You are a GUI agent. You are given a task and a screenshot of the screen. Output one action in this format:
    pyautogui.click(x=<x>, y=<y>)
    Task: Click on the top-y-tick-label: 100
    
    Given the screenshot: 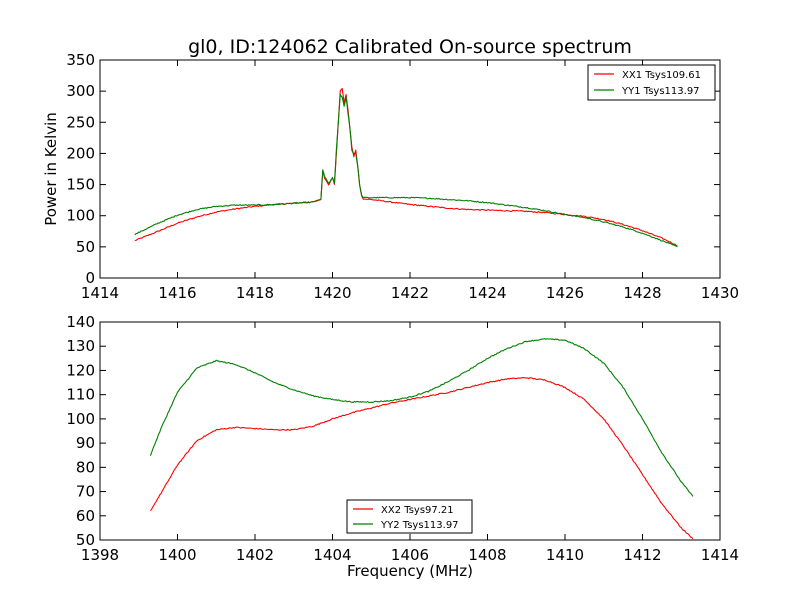 What is the action you would take?
    pyautogui.click(x=80, y=216)
    